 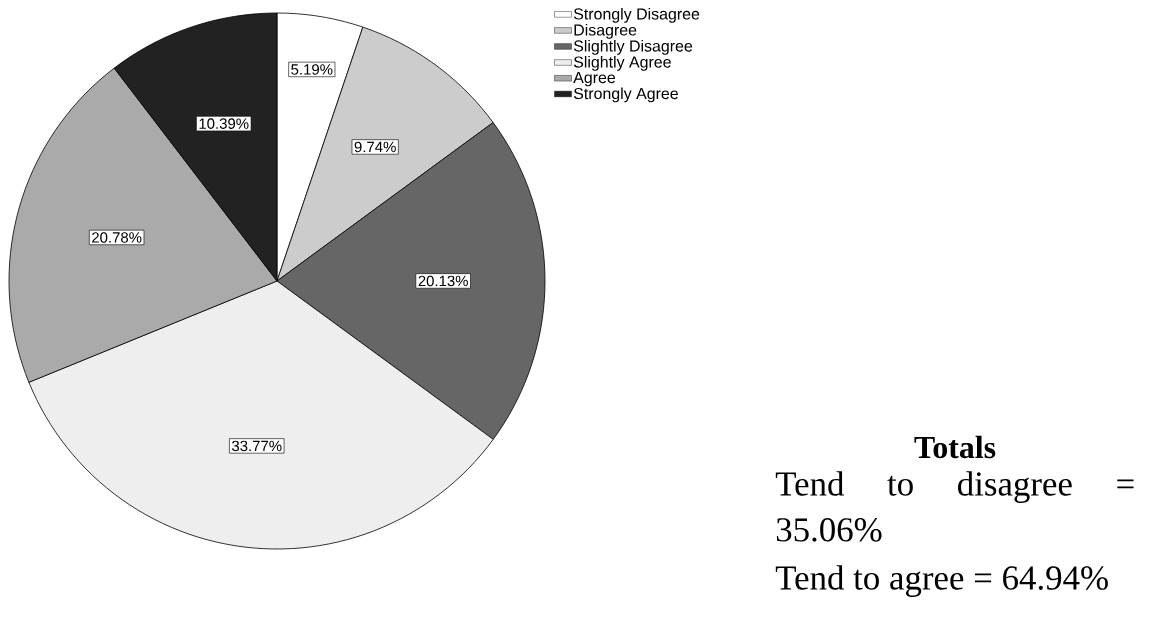 What do you see at coordinates (622, 63) in the screenshot?
I see `legend-label: Slightly Agree` at bounding box center [622, 63].